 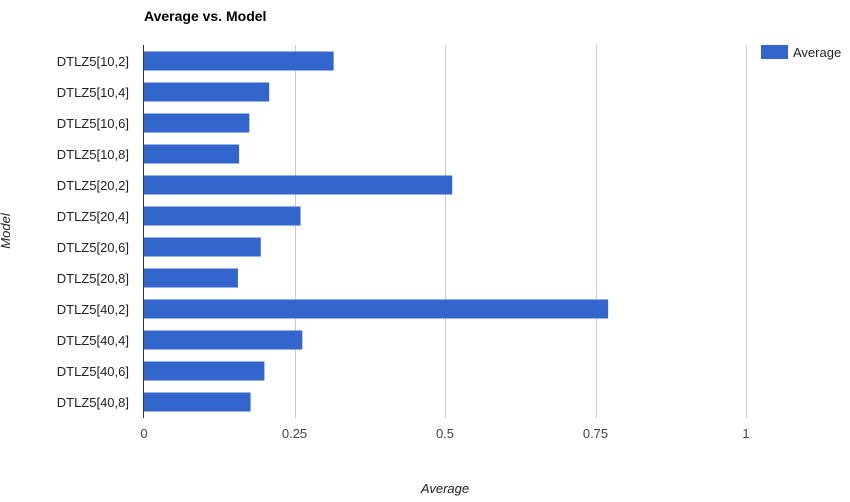 I want to click on category-label: DTLZ5[20,2], so click(x=93, y=185).